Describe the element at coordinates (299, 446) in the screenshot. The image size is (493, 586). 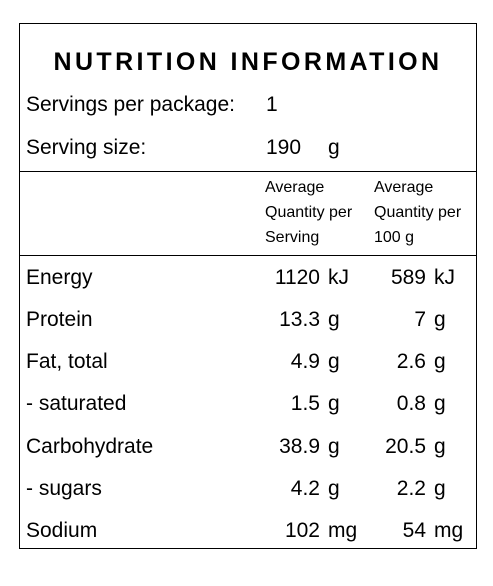
I see `per-serving-value: 38.9` at that location.